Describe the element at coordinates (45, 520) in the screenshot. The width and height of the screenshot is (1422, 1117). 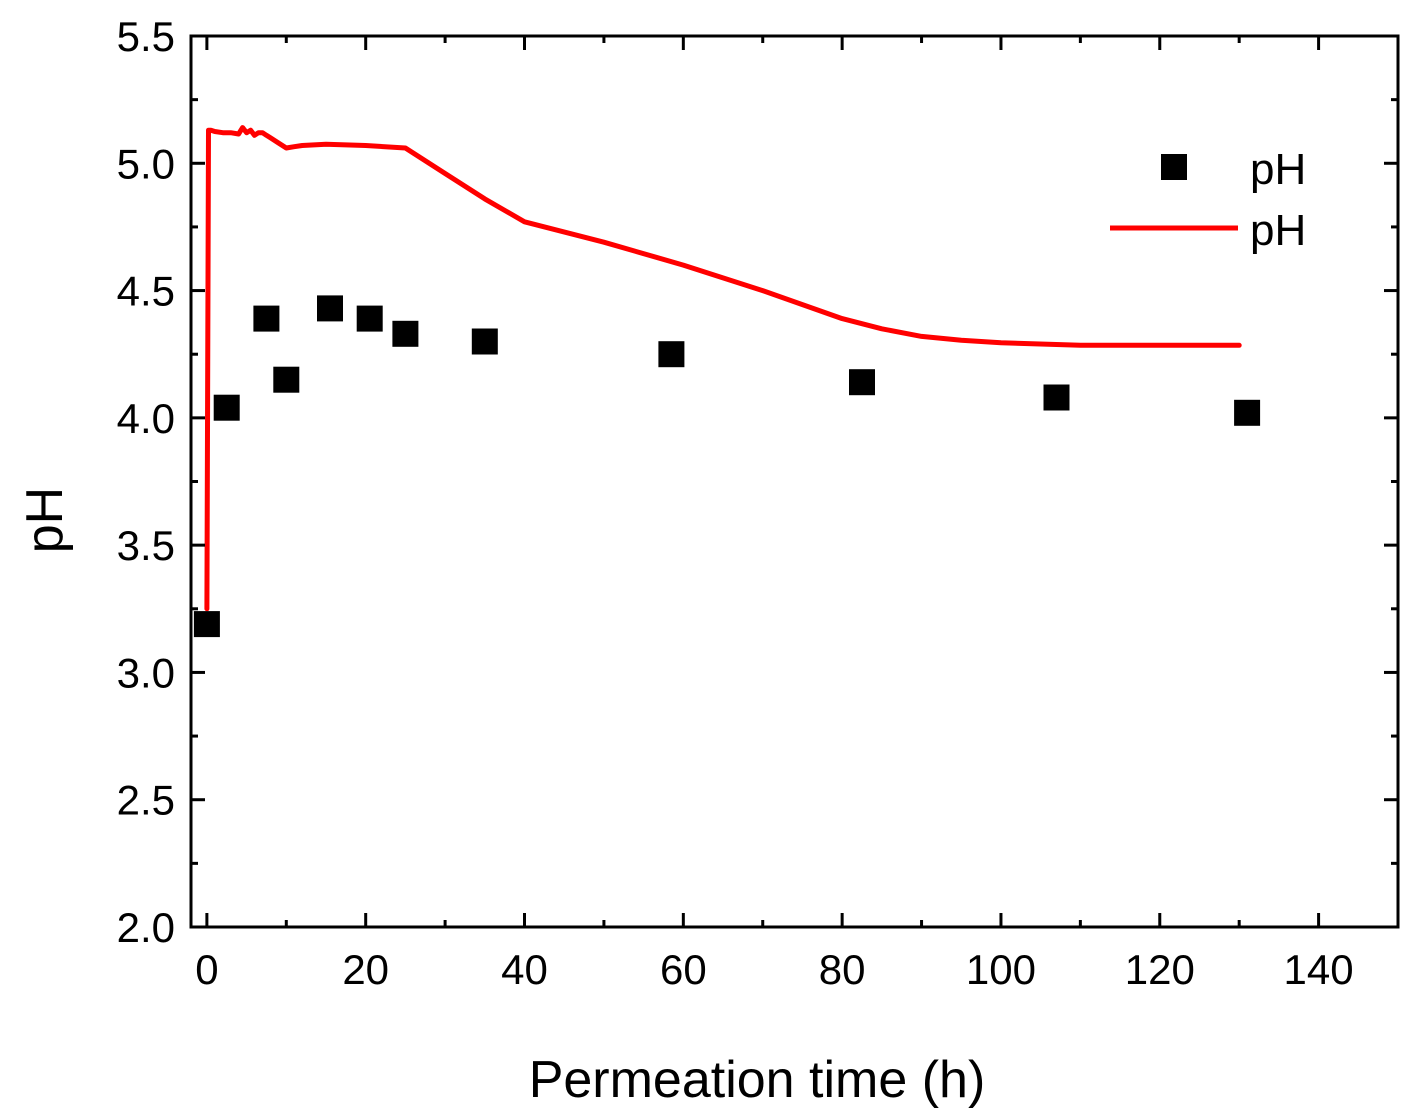
I see `y-axis-title: pH` at that location.